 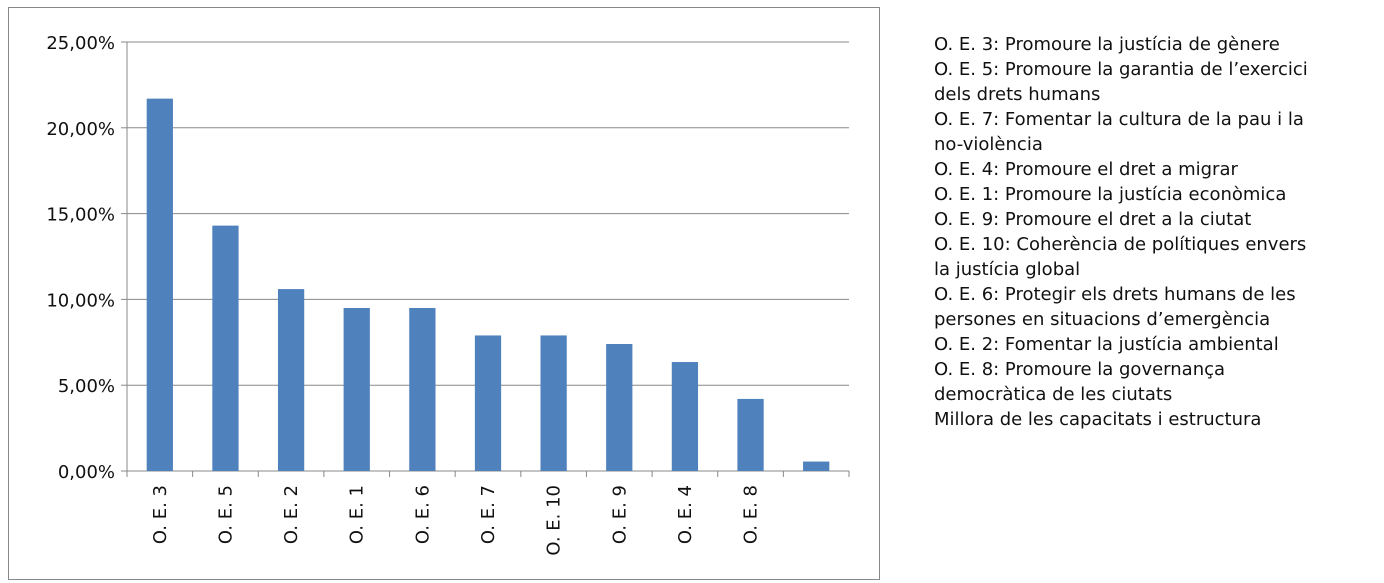 I want to click on legend-line: la justícia global, so click(x=1007, y=269).